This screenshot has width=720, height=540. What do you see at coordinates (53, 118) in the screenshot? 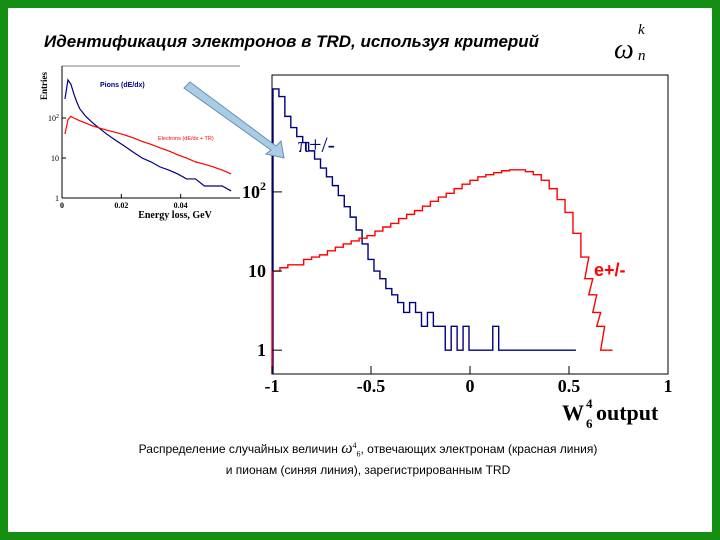
I see `inset-y-tick-label: 102` at bounding box center [53, 118].